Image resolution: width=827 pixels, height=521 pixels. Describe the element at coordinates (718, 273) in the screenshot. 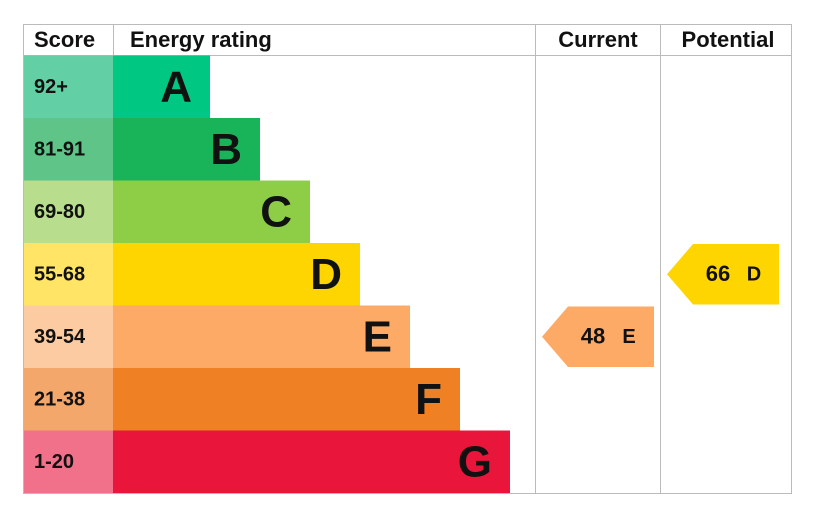

I see `potential-value: 66` at that location.